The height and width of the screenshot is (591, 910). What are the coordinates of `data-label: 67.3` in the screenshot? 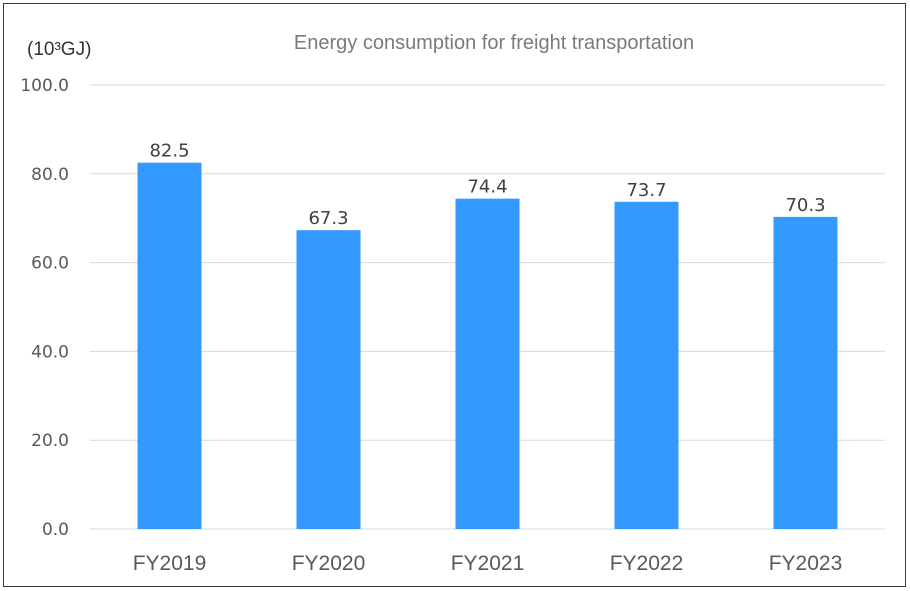 It's located at (328, 218).